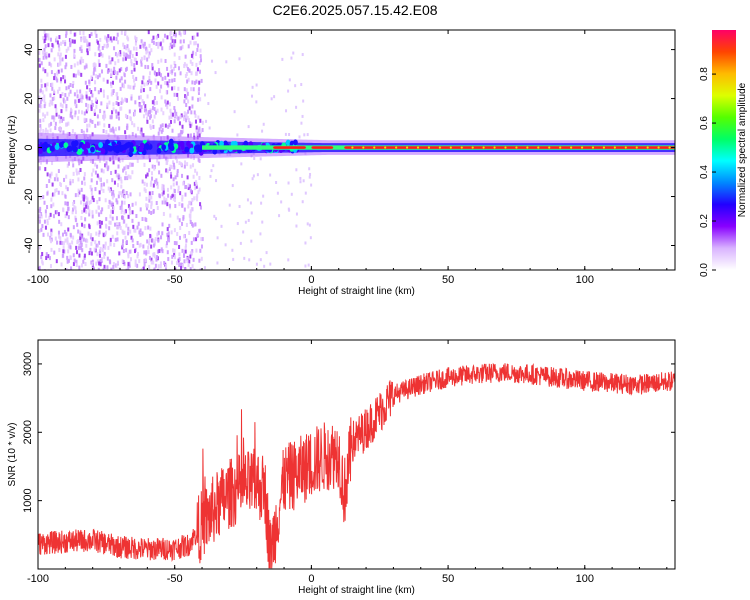 Image resolution: width=750 pixels, height=600 pixels. What do you see at coordinates (704, 270) in the screenshot?
I see `colorbar-tick-label: 0.0` at bounding box center [704, 270].